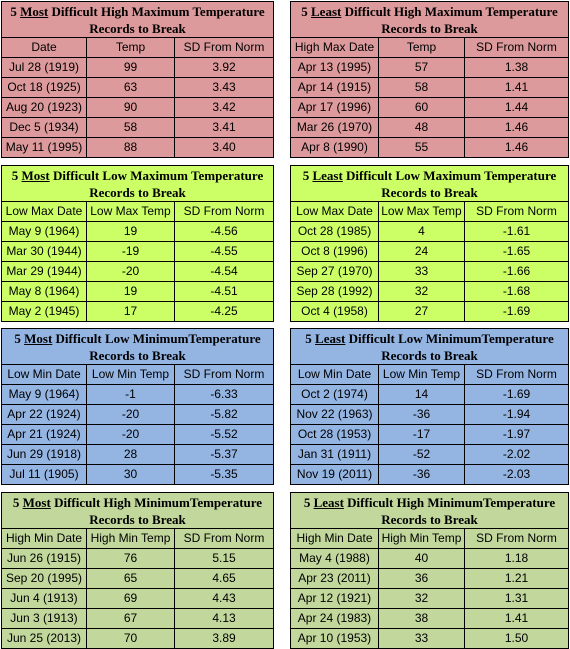  I want to click on date-cell: Jan 31 (1911), so click(334, 454).